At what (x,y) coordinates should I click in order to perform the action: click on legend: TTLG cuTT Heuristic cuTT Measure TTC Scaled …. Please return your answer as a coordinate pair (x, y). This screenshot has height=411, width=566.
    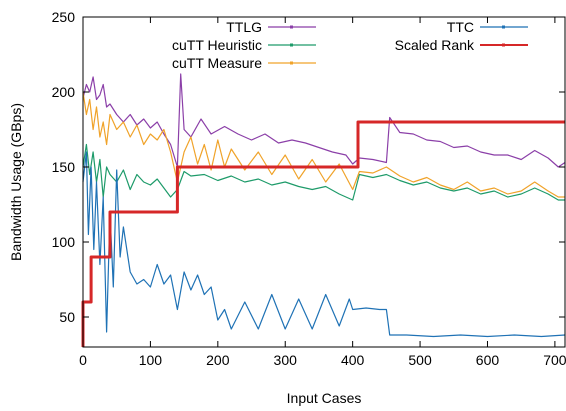
    Looking at the image, I should click on (350, 45).